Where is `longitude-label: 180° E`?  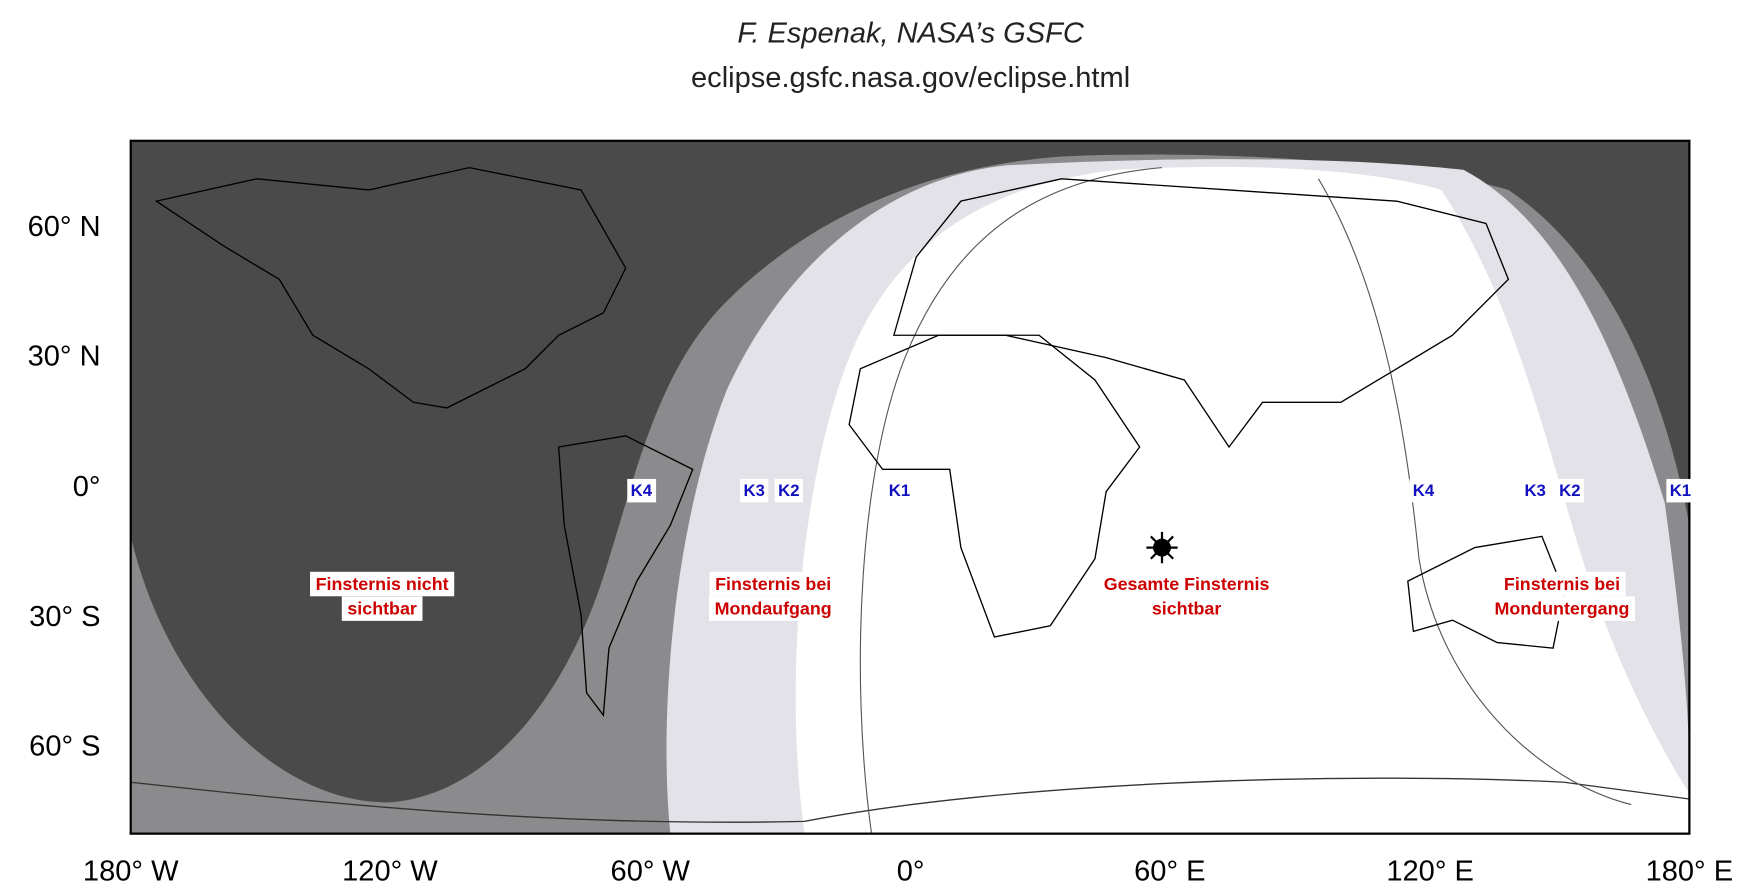 longitude-label: 180° E is located at coordinates (1690, 872).